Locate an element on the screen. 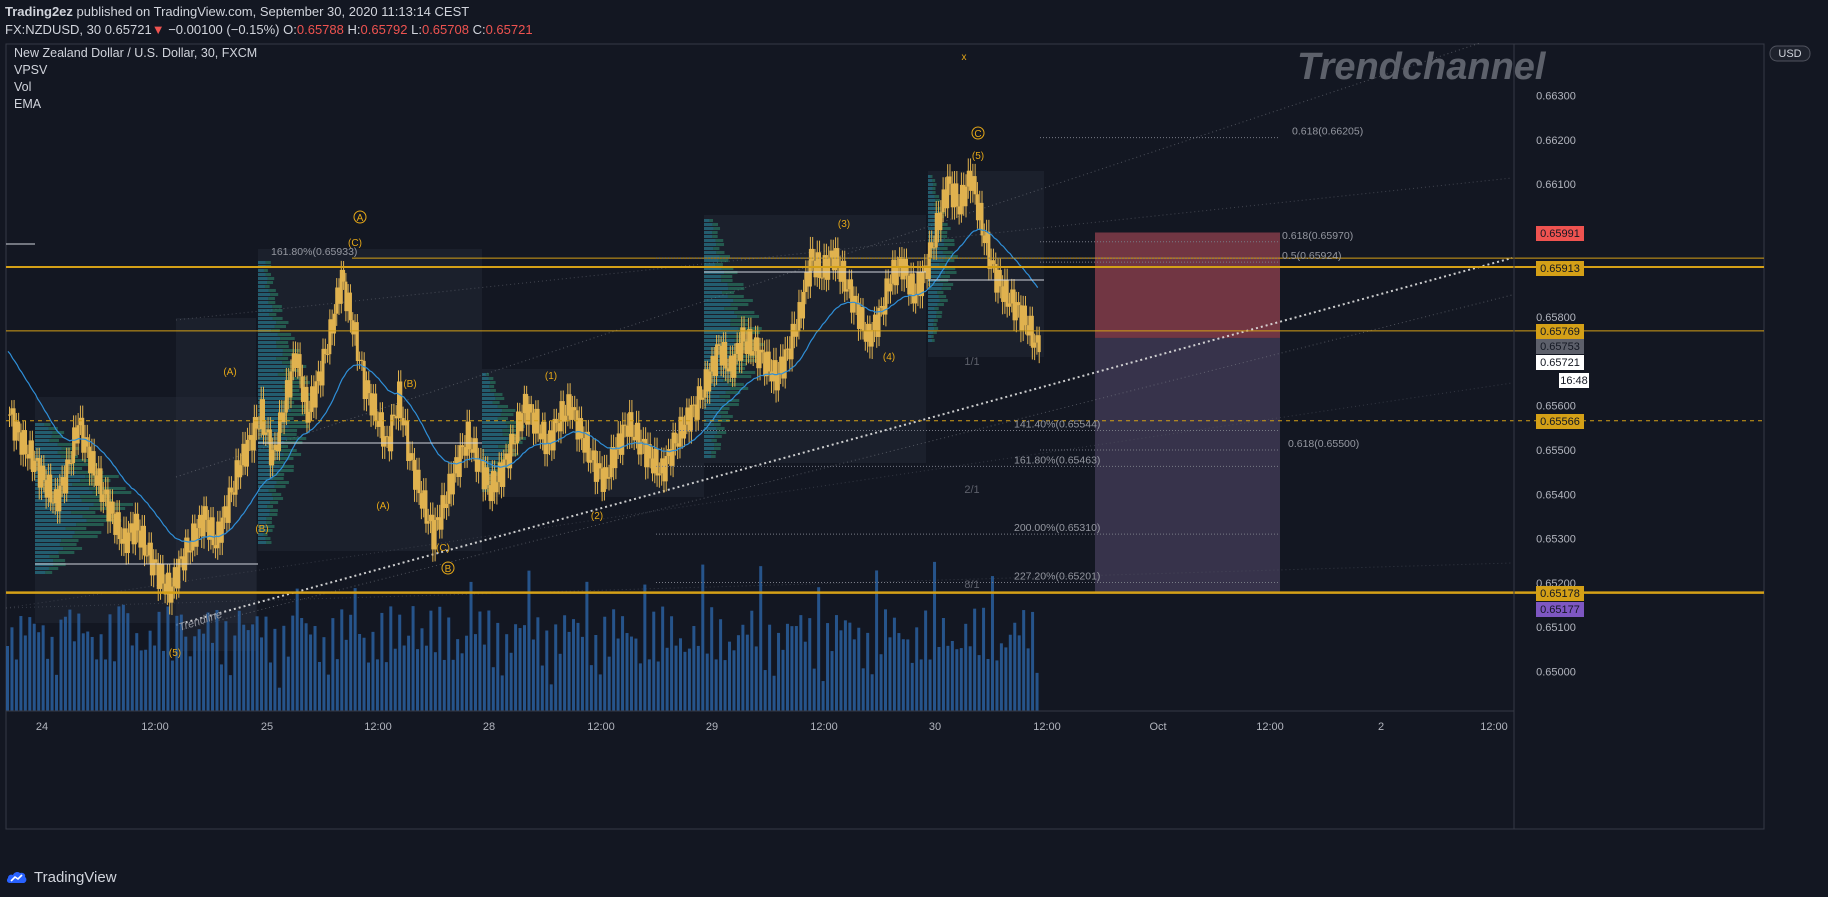 The image size is (1828, 897). legend-indicator-ema: EMA is located at coordinates (28, 104).